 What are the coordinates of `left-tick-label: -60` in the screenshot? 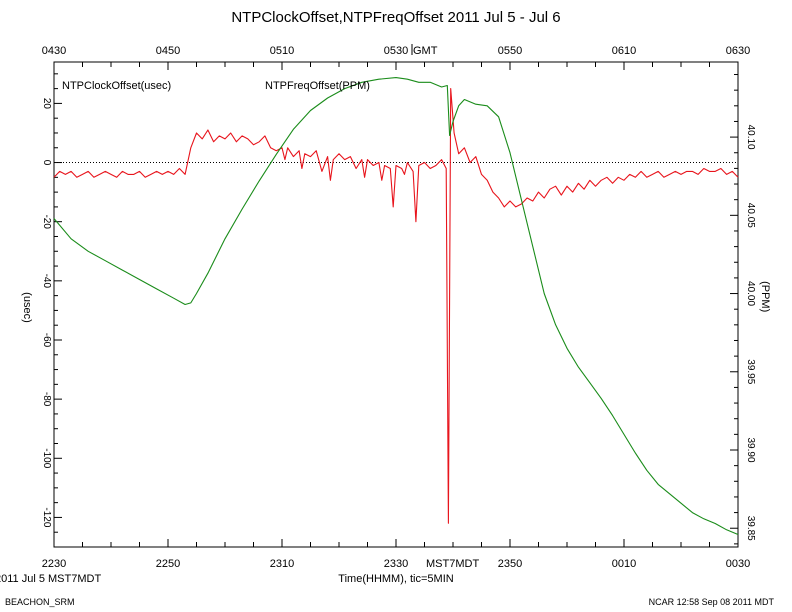 It's located at (46, 340).